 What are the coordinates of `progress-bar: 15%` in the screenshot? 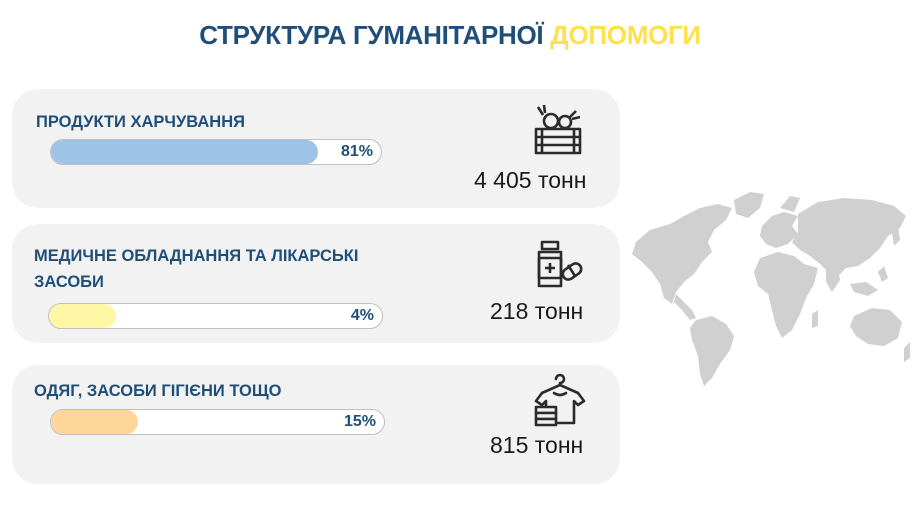 It's located at (217, 422).